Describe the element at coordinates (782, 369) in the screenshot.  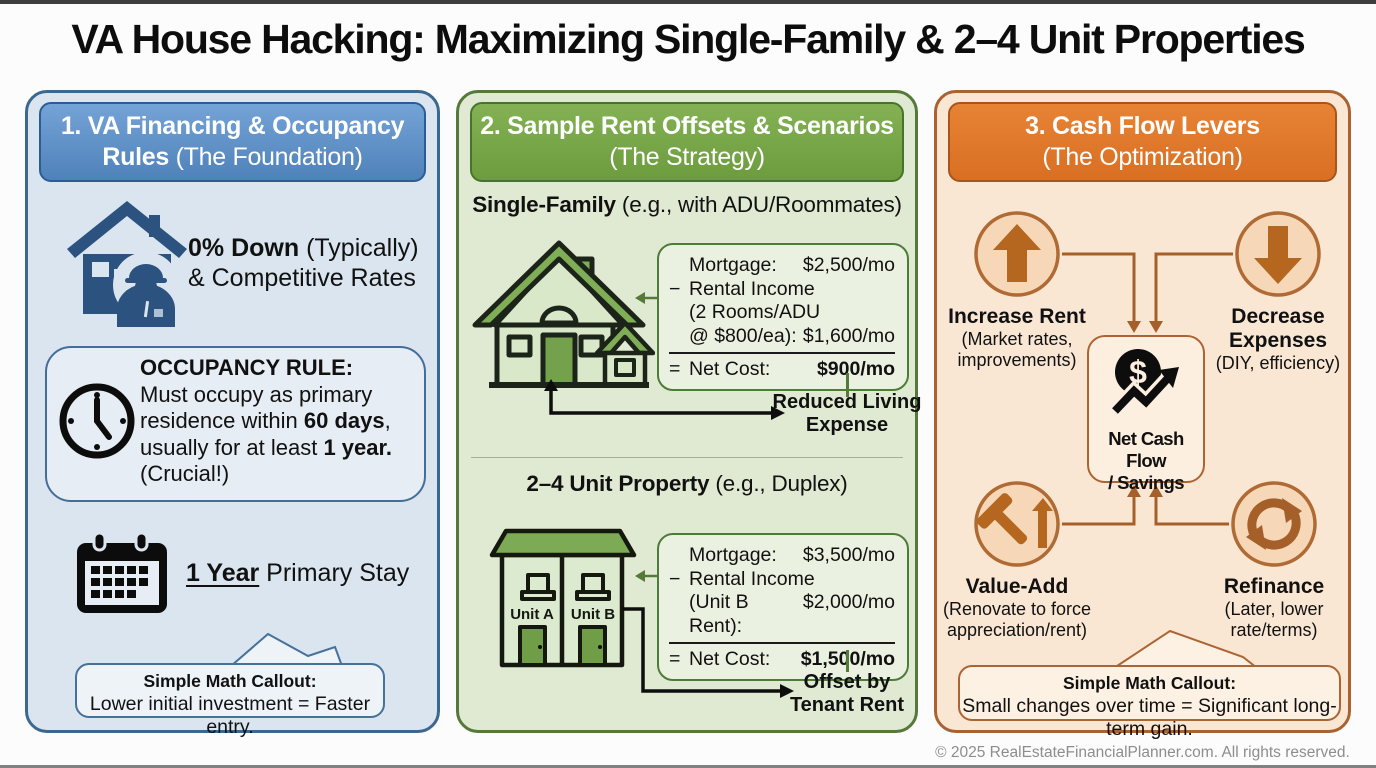
I see `math-total-row: = Net Cost: $900/mo` at that location.